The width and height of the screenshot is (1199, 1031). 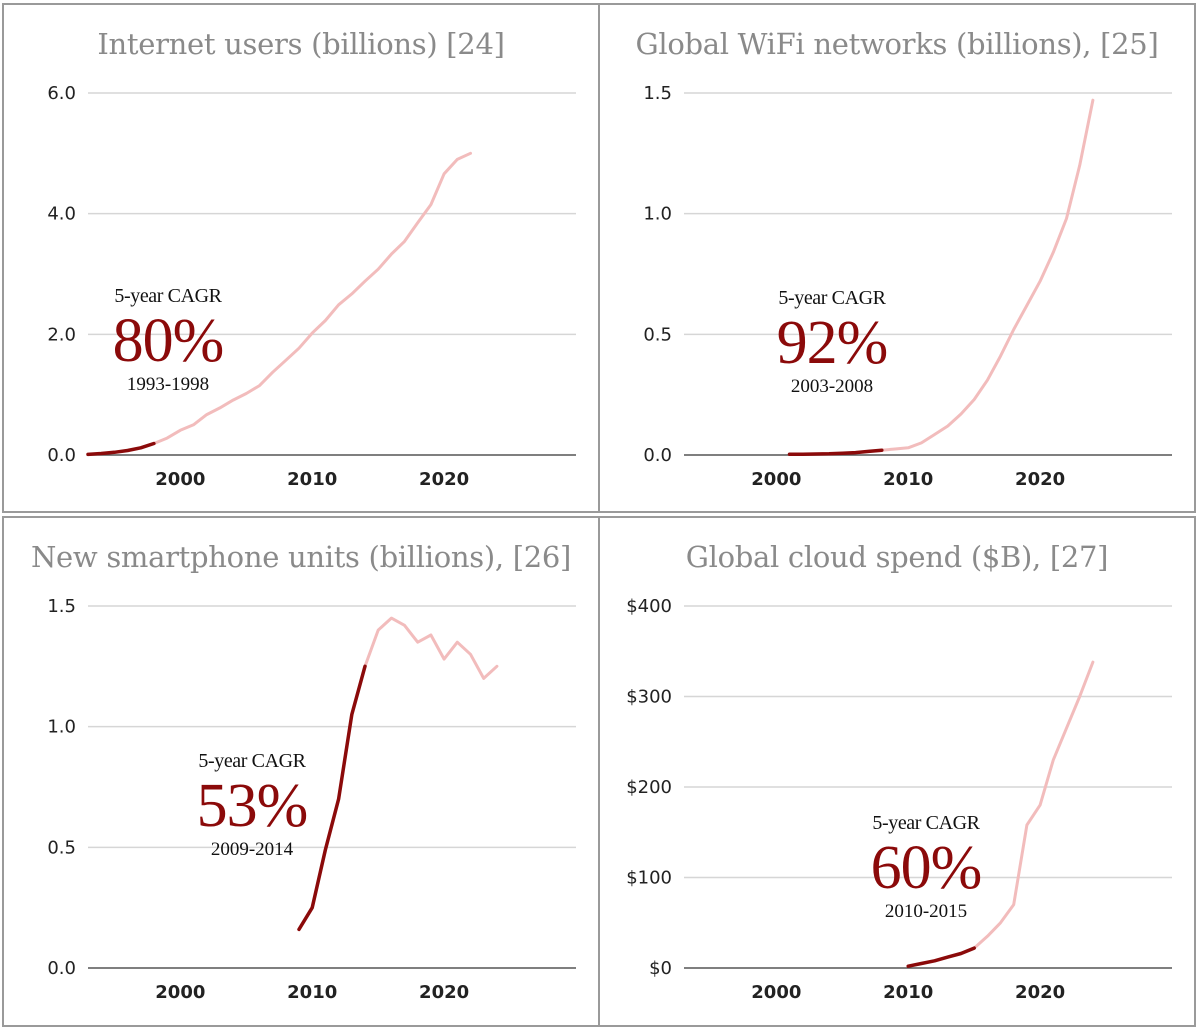 I want to click on cagr-value: 53%, so click(x=252, y=806).